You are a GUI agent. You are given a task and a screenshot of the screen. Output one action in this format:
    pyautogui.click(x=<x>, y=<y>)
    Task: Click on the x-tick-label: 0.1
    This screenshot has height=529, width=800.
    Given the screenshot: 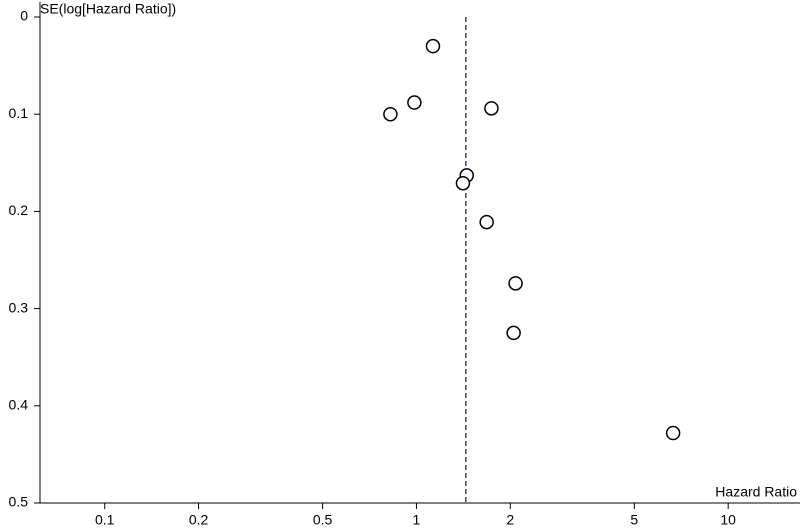 What is the action you would take?
    pyautogui.click(x=105, y=520)
    